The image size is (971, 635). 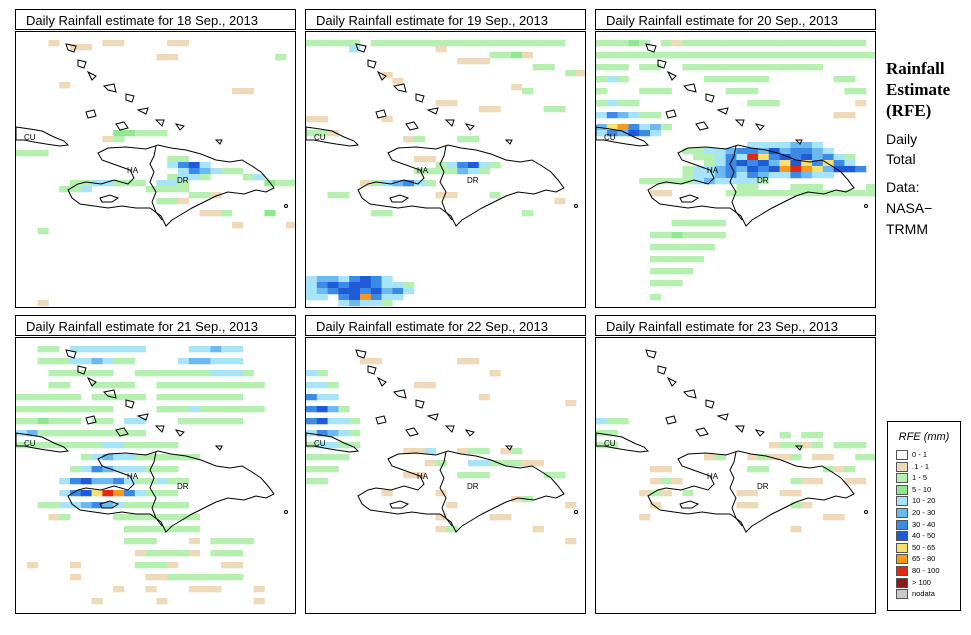 I want to click on haiti-label: HA, so click(x=423, y=170).